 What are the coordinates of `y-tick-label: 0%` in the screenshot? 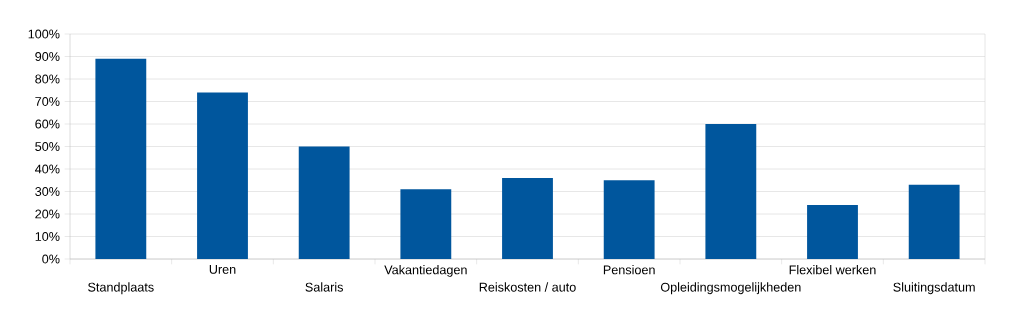 It's located at (51, 259).